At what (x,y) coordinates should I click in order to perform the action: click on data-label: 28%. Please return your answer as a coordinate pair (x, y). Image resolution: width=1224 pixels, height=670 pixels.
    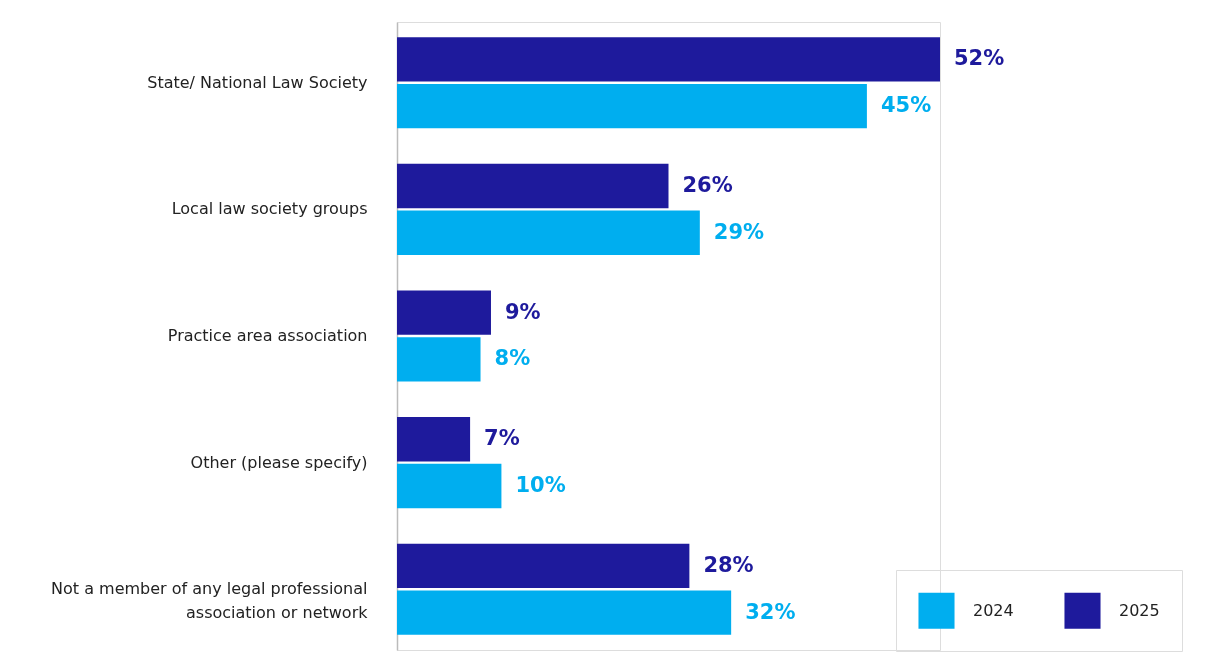
    Looking at the image, I should click on (728, 564).